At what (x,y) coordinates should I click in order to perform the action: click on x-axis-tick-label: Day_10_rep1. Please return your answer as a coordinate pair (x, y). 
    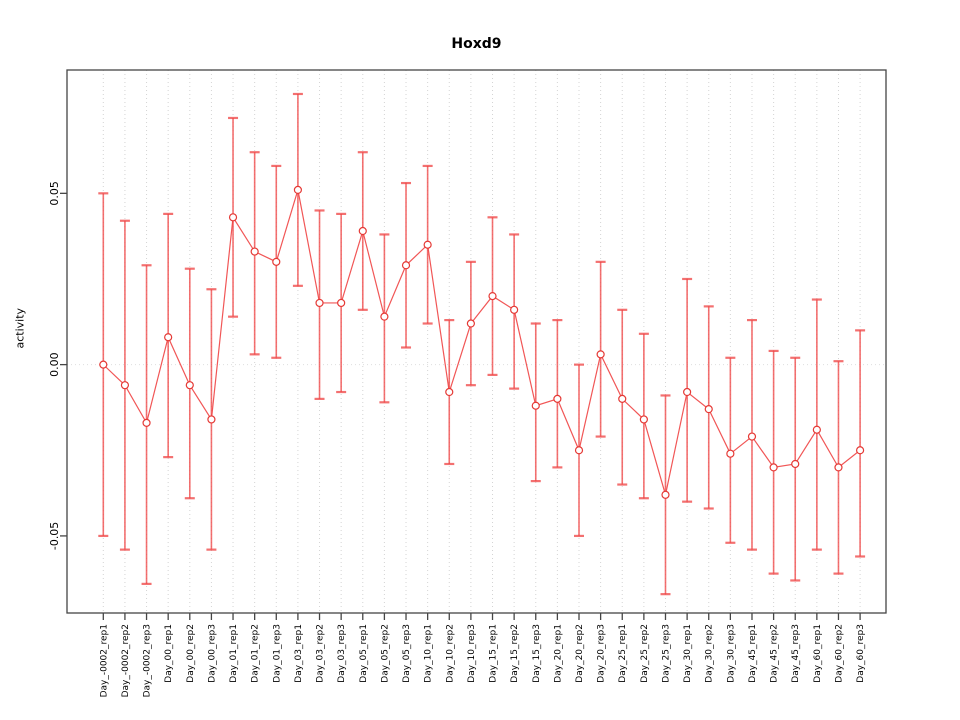
    Looking at the image, I should click on (429, 653).